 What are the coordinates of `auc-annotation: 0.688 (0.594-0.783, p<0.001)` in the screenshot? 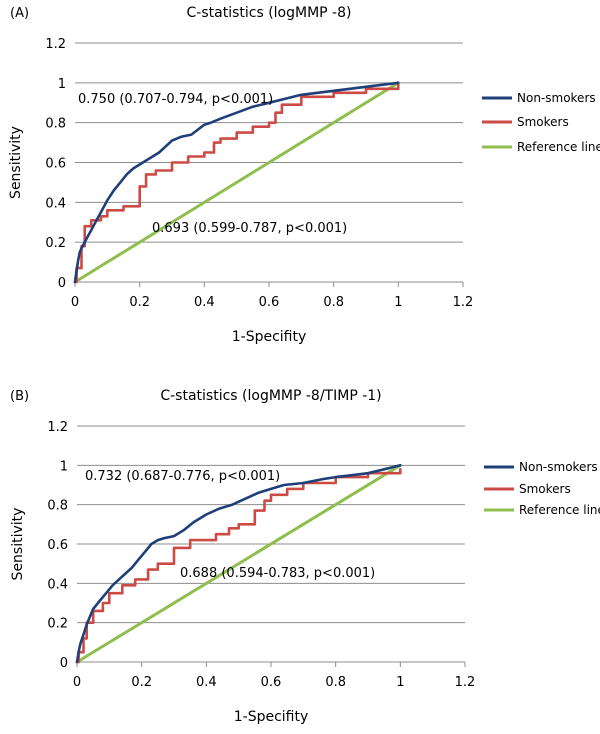 It's located at (277, 573).